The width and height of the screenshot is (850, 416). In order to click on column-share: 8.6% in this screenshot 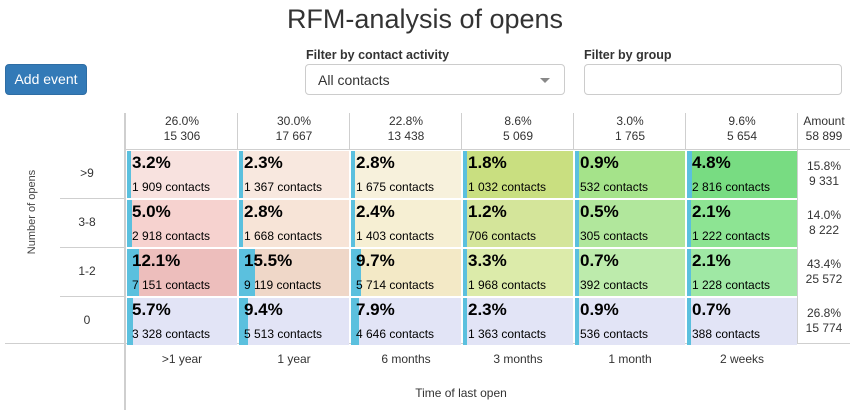, I will do `click(518, 121)`.